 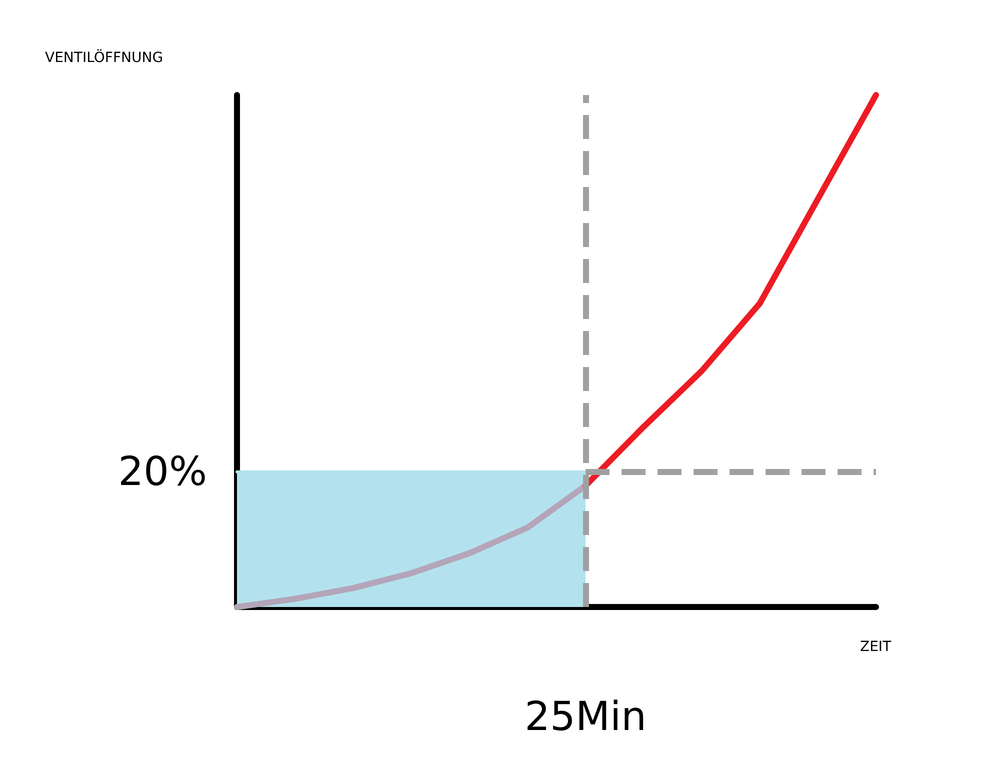 What do you see at coordinates (876, 647) in the screenshot?
I see `x-axis-title: ZEIT` at bounding box center [876, 647].